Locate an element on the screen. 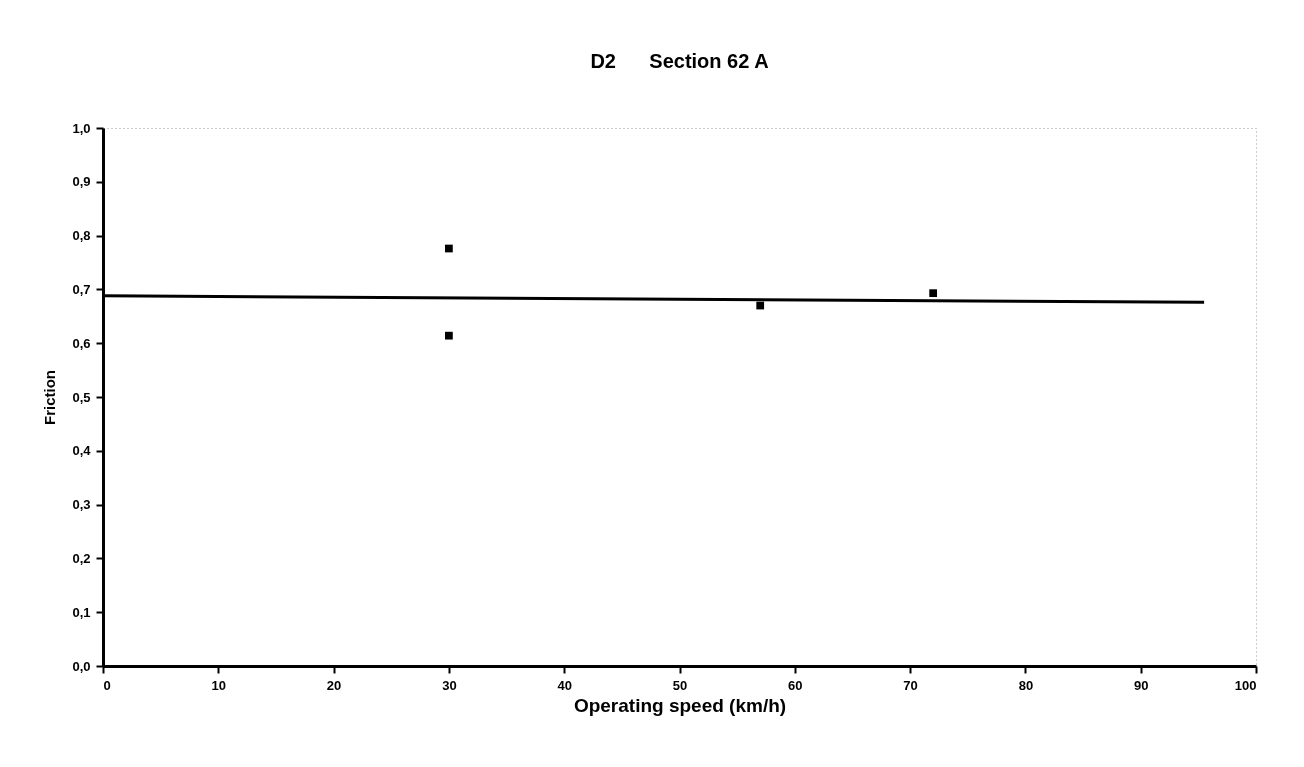  x-tick-label: 90 is located at coordinates (1141, 685).